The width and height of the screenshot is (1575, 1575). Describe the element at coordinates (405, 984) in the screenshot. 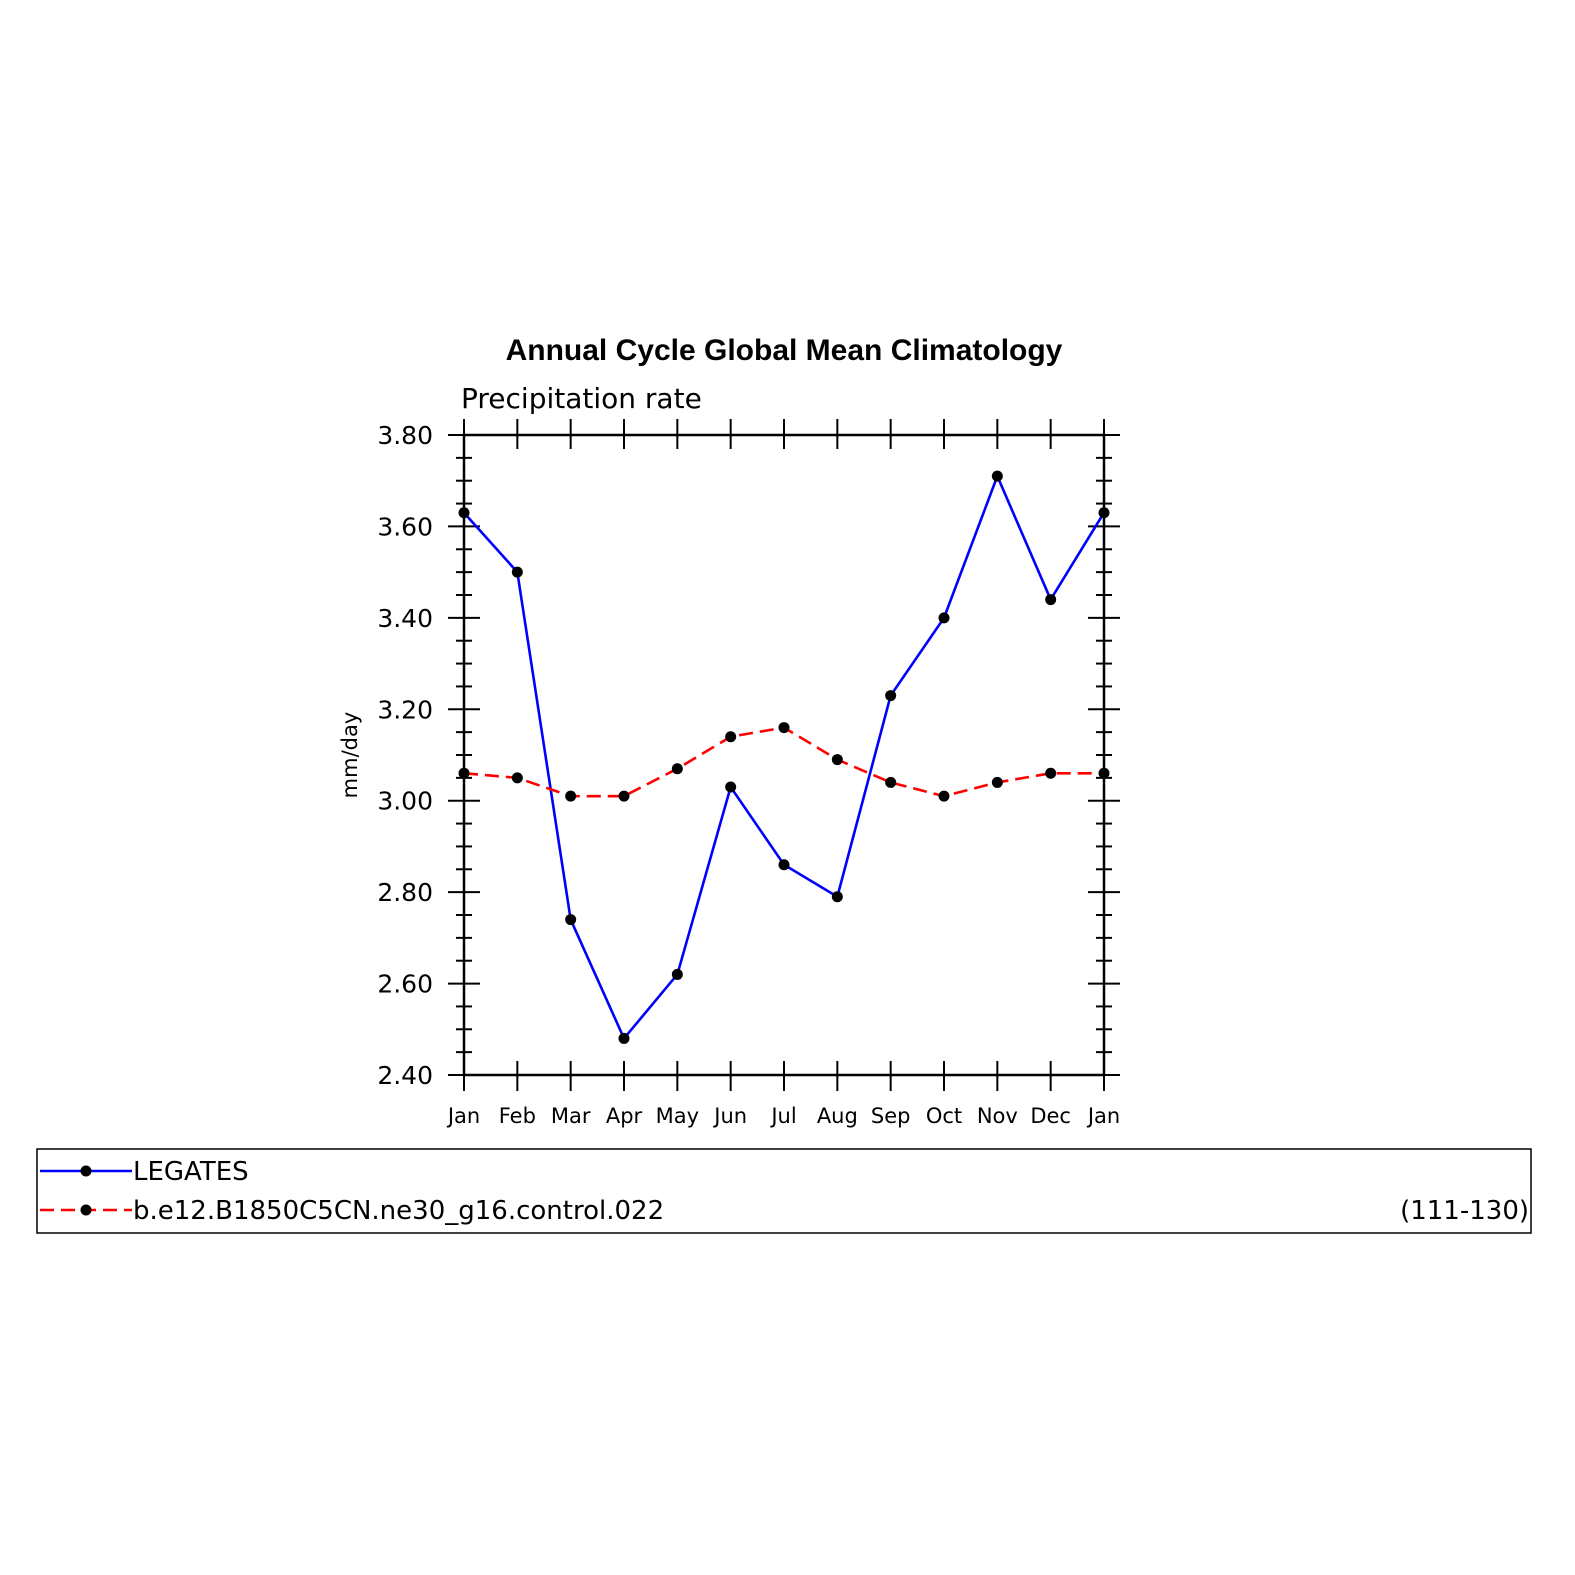

I see `y-tick-label: 2.60` at that location.